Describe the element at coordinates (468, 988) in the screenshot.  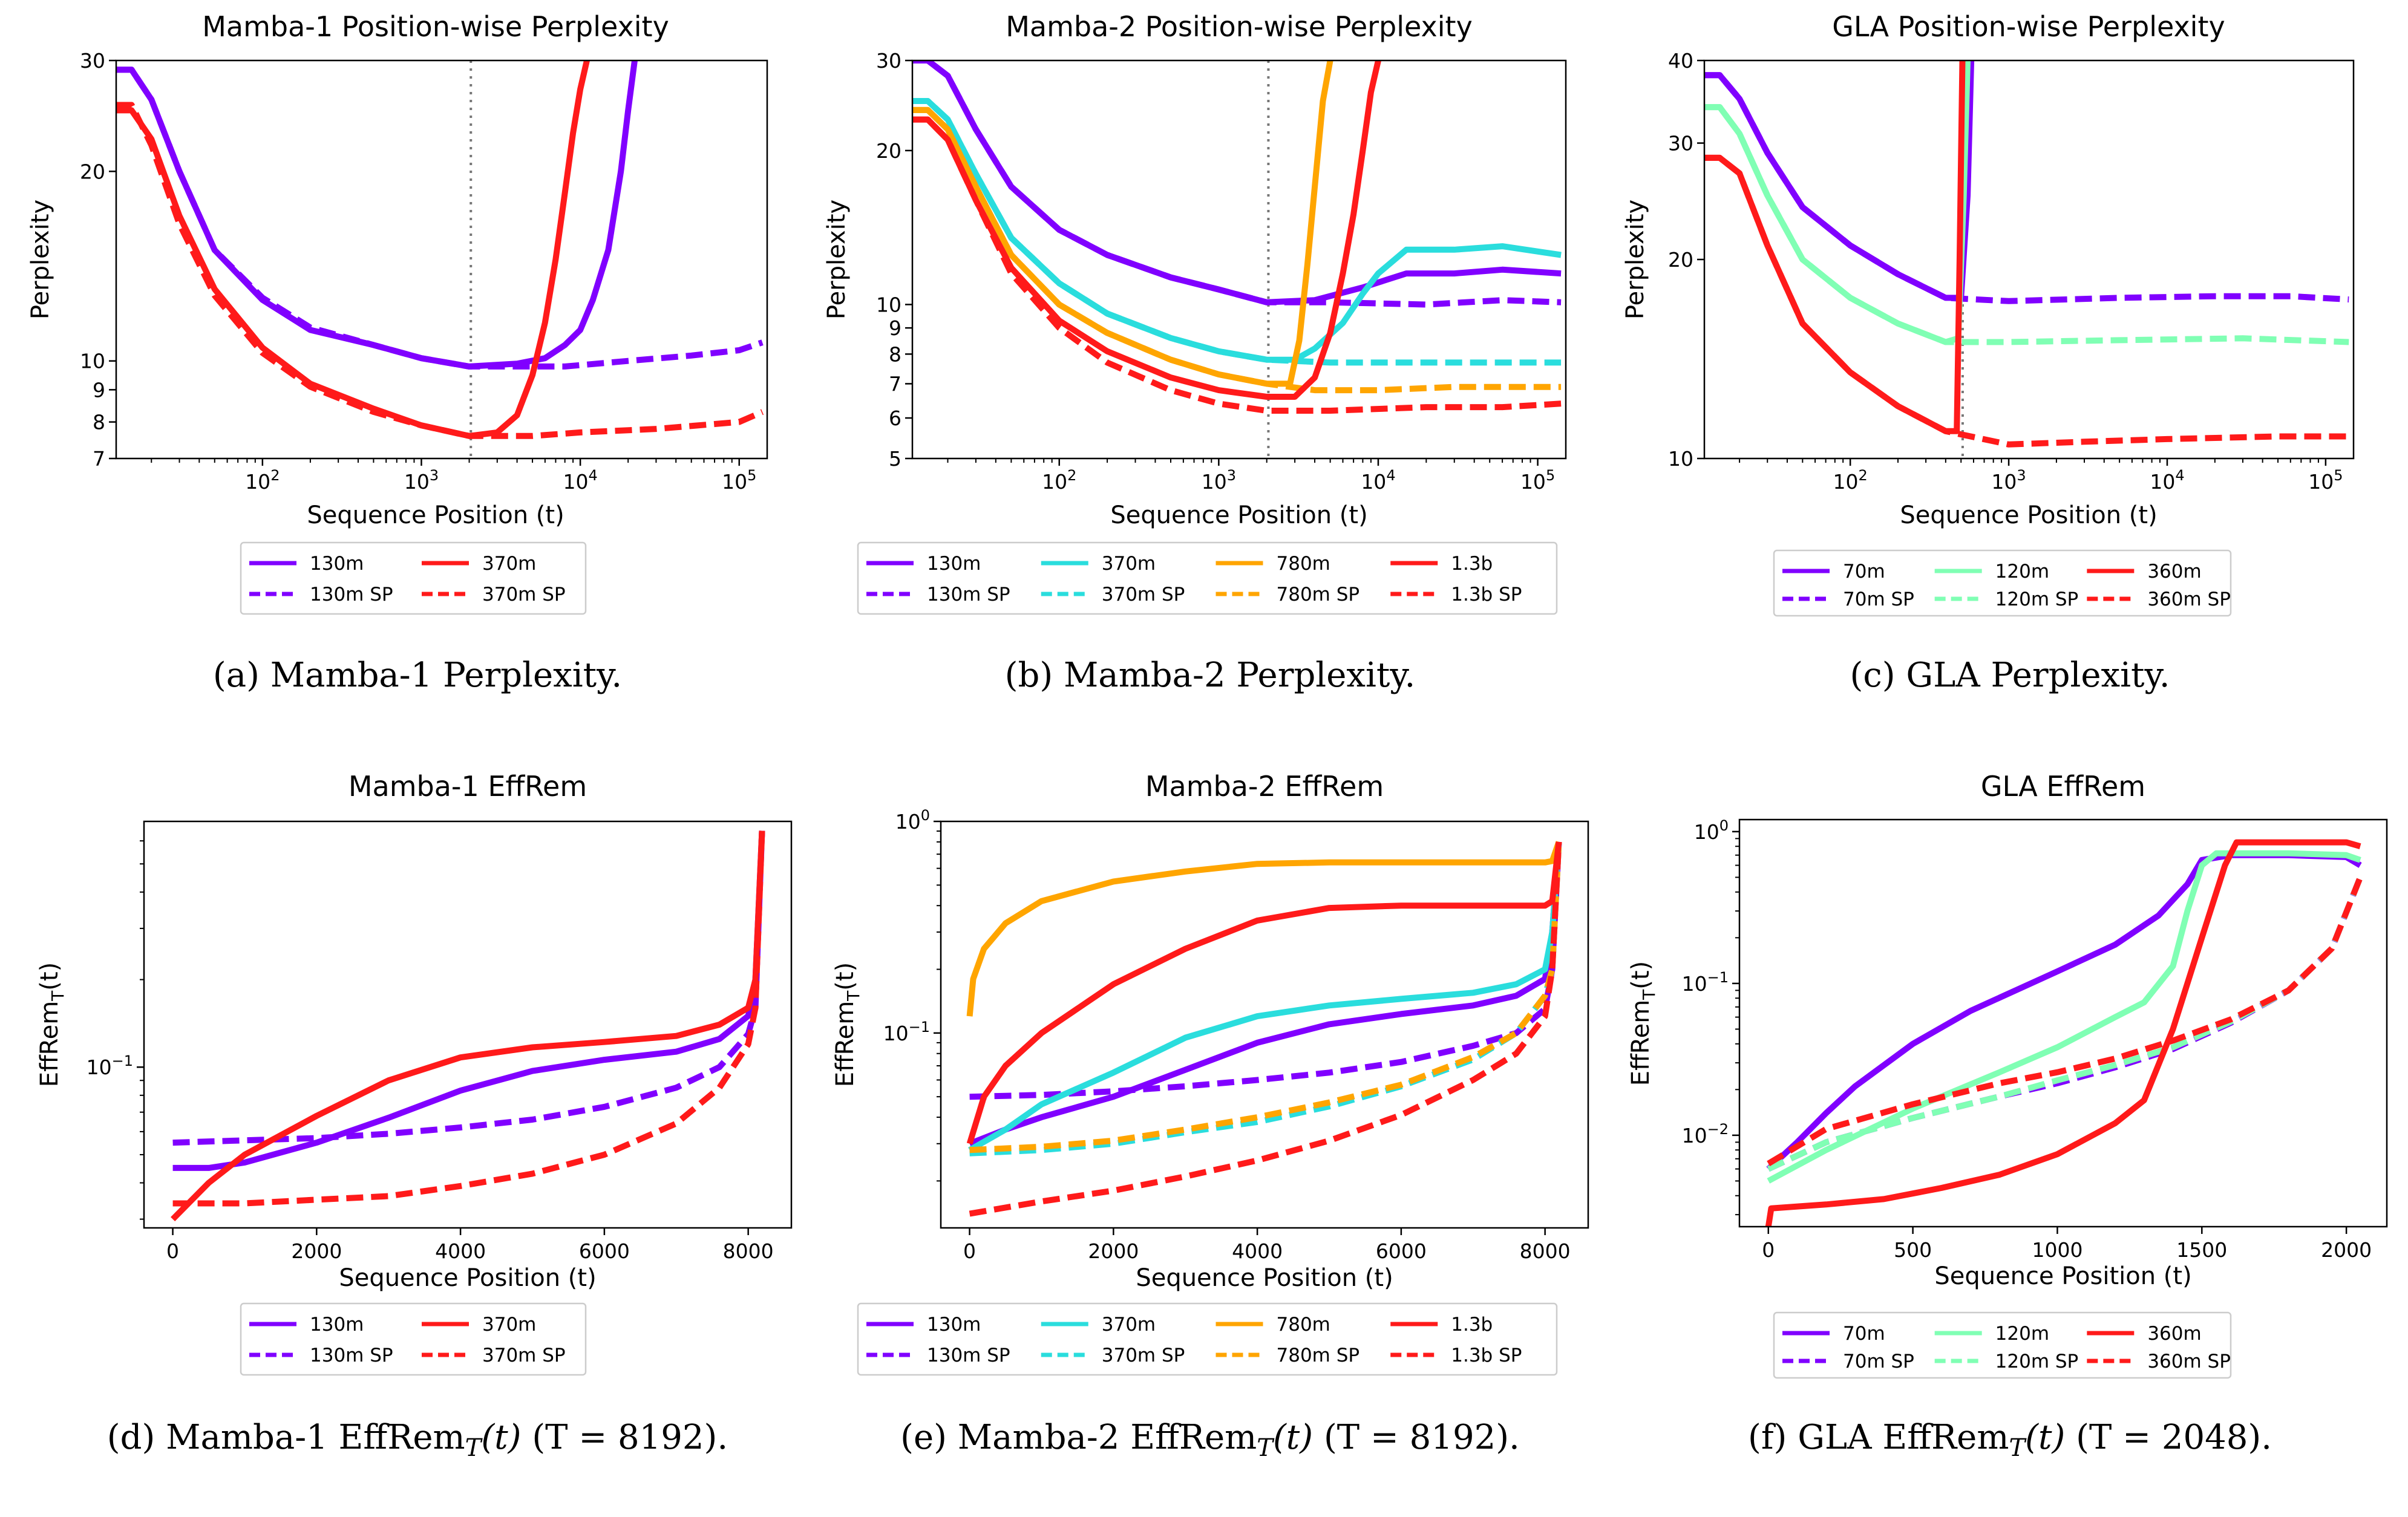
I see `series-line-130m-SP` at that location.